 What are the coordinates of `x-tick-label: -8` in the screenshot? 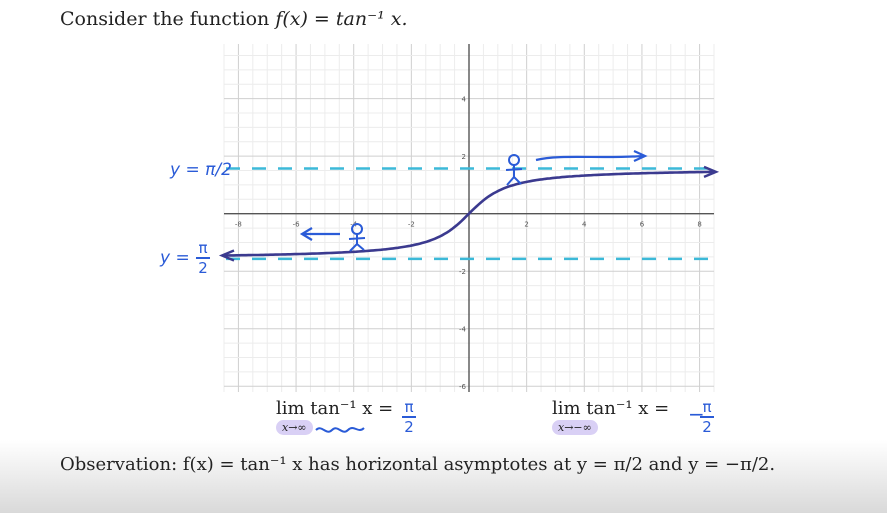 It's located at (238, 225).